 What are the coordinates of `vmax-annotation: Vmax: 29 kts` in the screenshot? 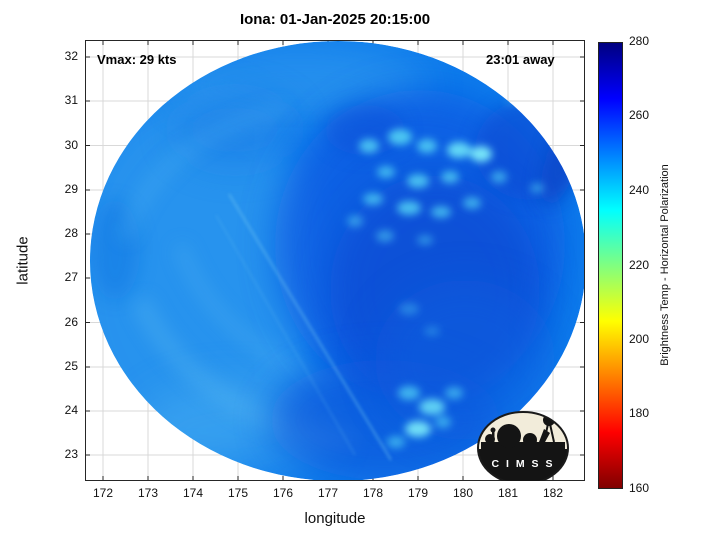 It's located at (137, 59).